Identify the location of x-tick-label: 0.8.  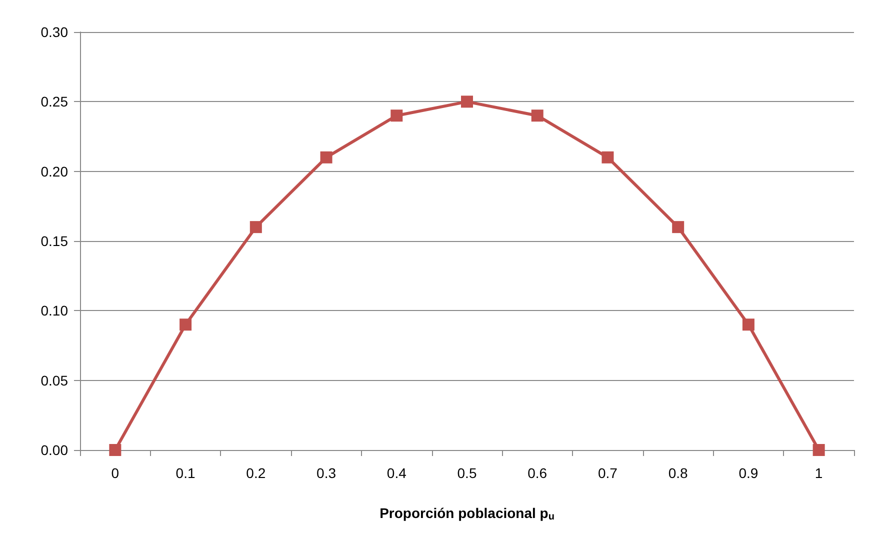
(678, 473).